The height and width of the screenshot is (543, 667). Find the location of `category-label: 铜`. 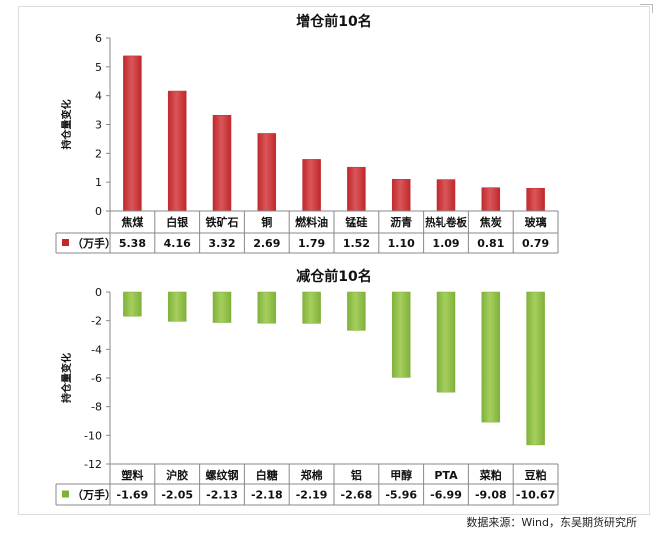

category-label: 铜 is located at coordinates (266, 222).